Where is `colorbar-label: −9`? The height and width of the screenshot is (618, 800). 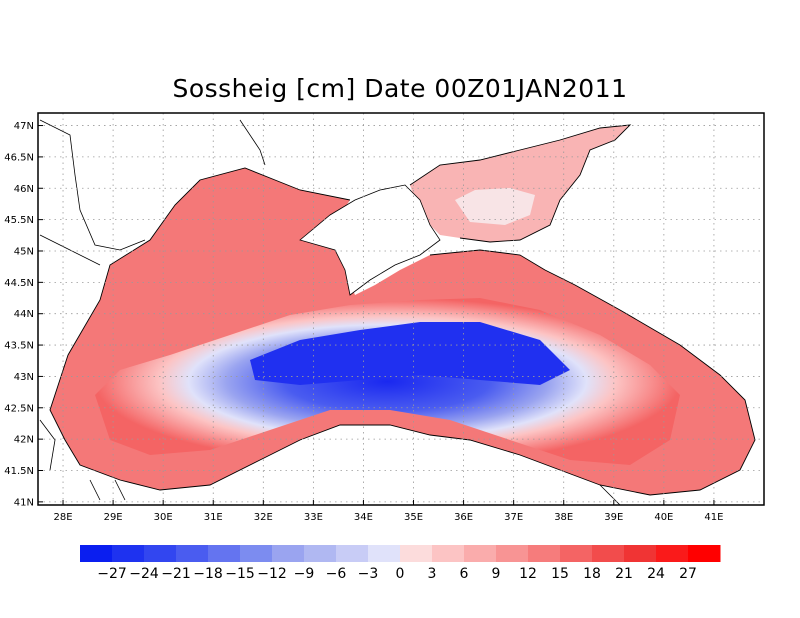 colorbar-label: −9 is located at coordinates (304, 574).